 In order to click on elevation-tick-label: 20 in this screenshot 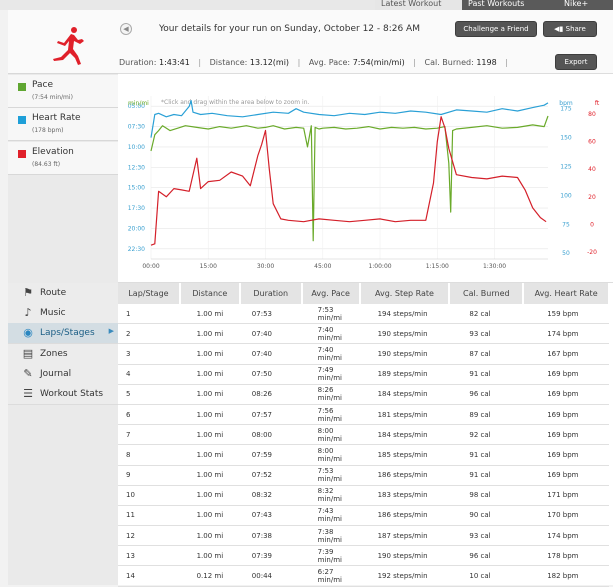, I will do `click(592, 197)`.